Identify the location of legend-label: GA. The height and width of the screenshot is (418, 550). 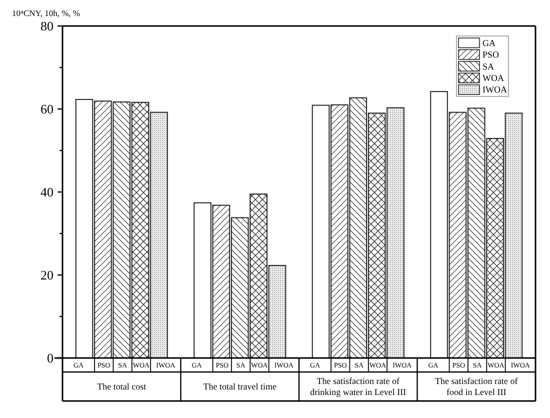
(489, 43).